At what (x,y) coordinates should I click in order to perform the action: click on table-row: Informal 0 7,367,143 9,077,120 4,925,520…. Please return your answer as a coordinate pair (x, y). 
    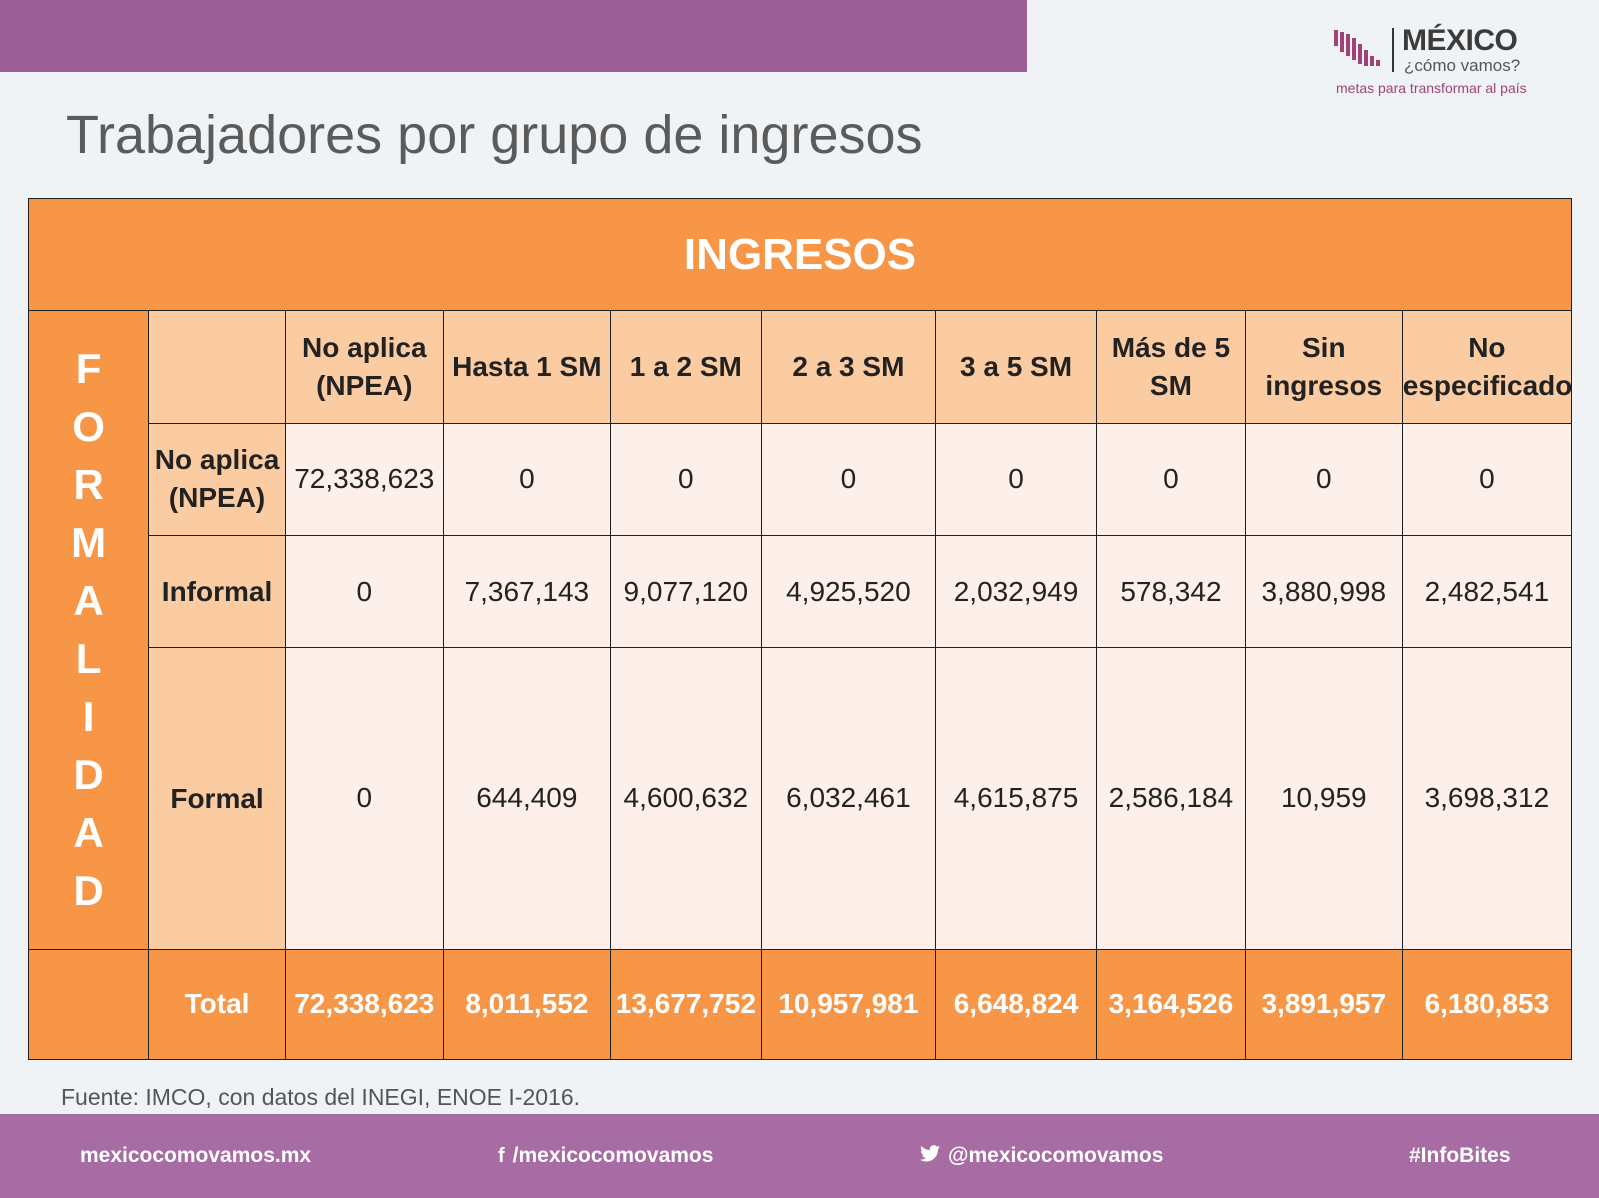
    Looking at the image, I should click on (801, 591).